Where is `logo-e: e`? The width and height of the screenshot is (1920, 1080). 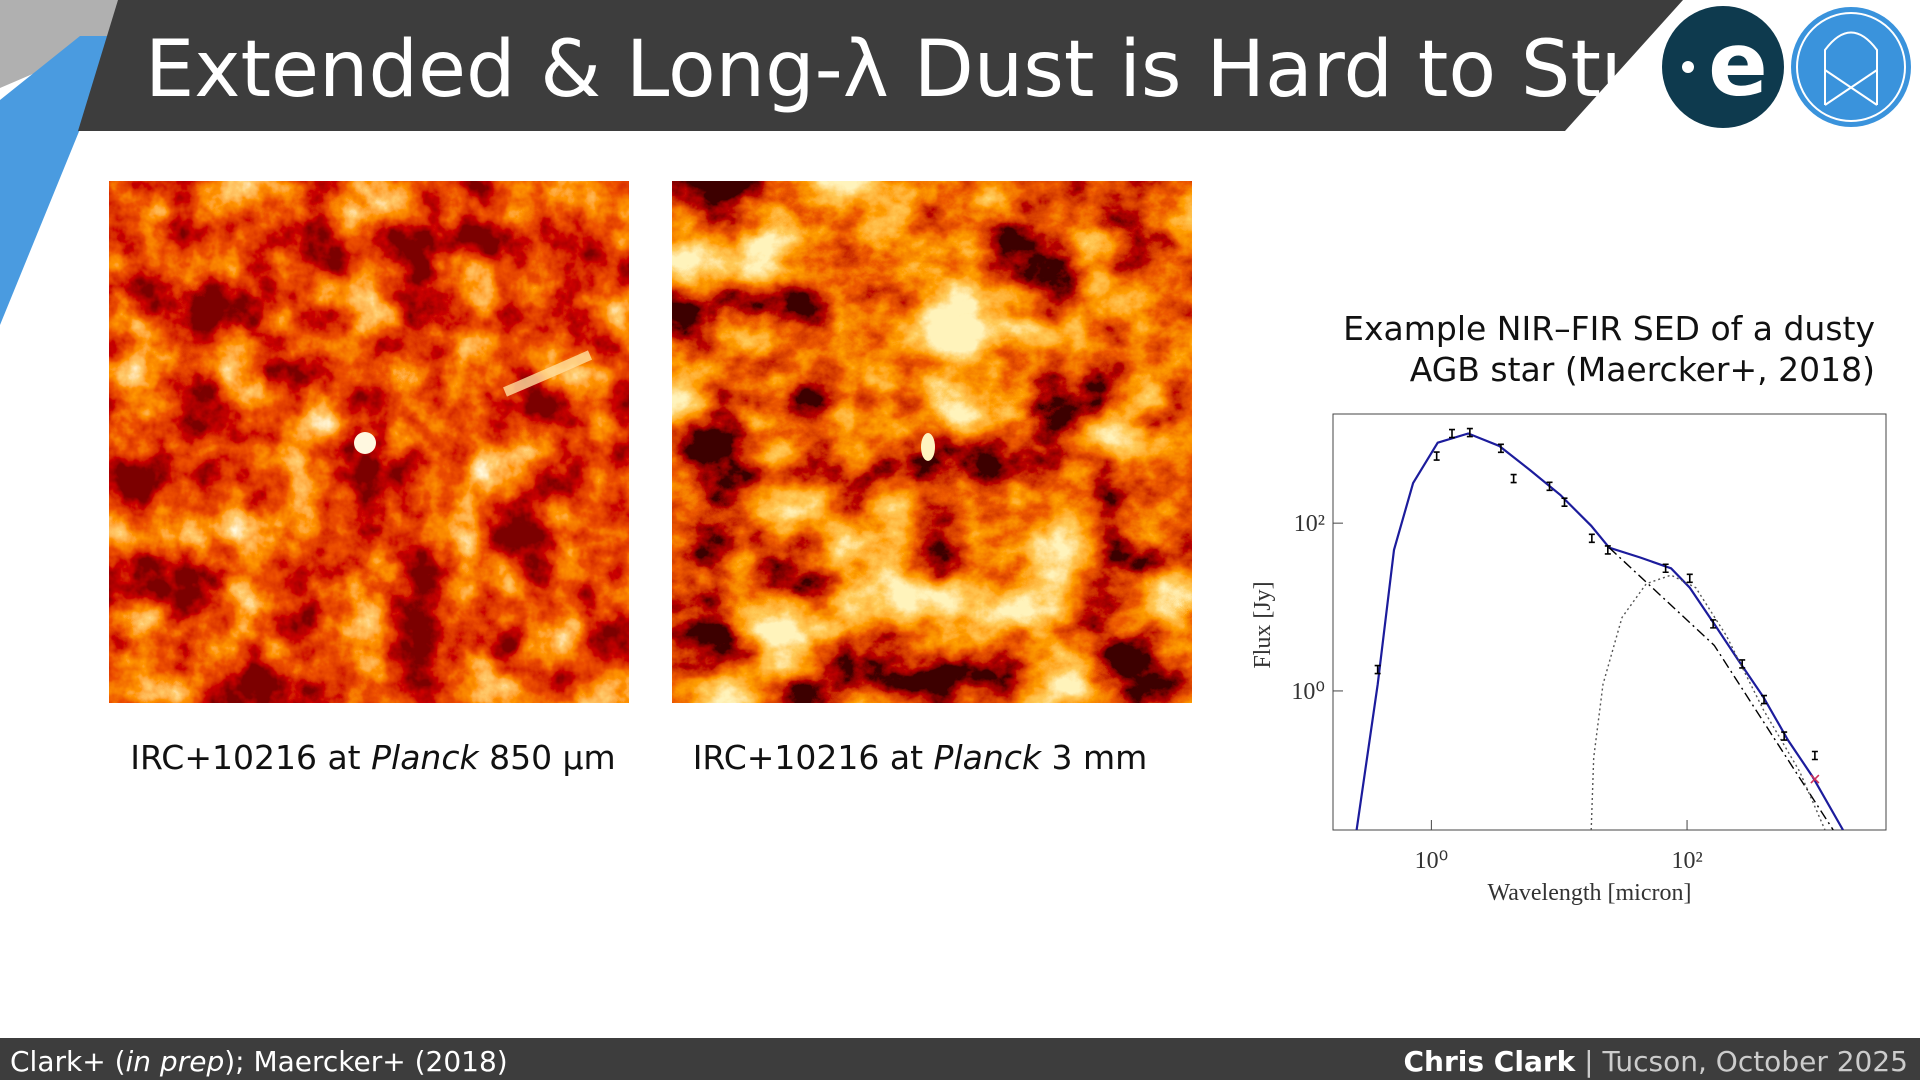 logo-e: e is located at coordinates (1738, 64).